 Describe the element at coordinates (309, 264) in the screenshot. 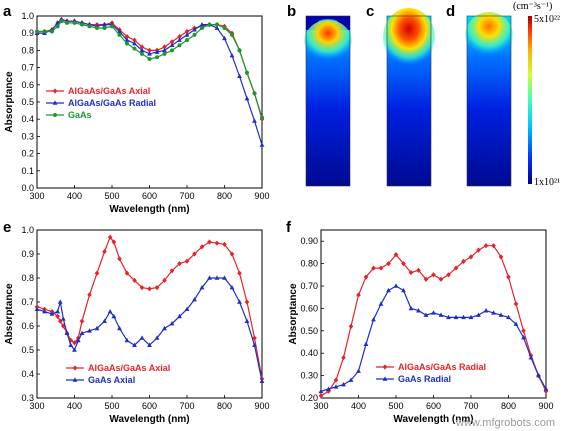

I see `y-tick-label: 0.80` at that location.